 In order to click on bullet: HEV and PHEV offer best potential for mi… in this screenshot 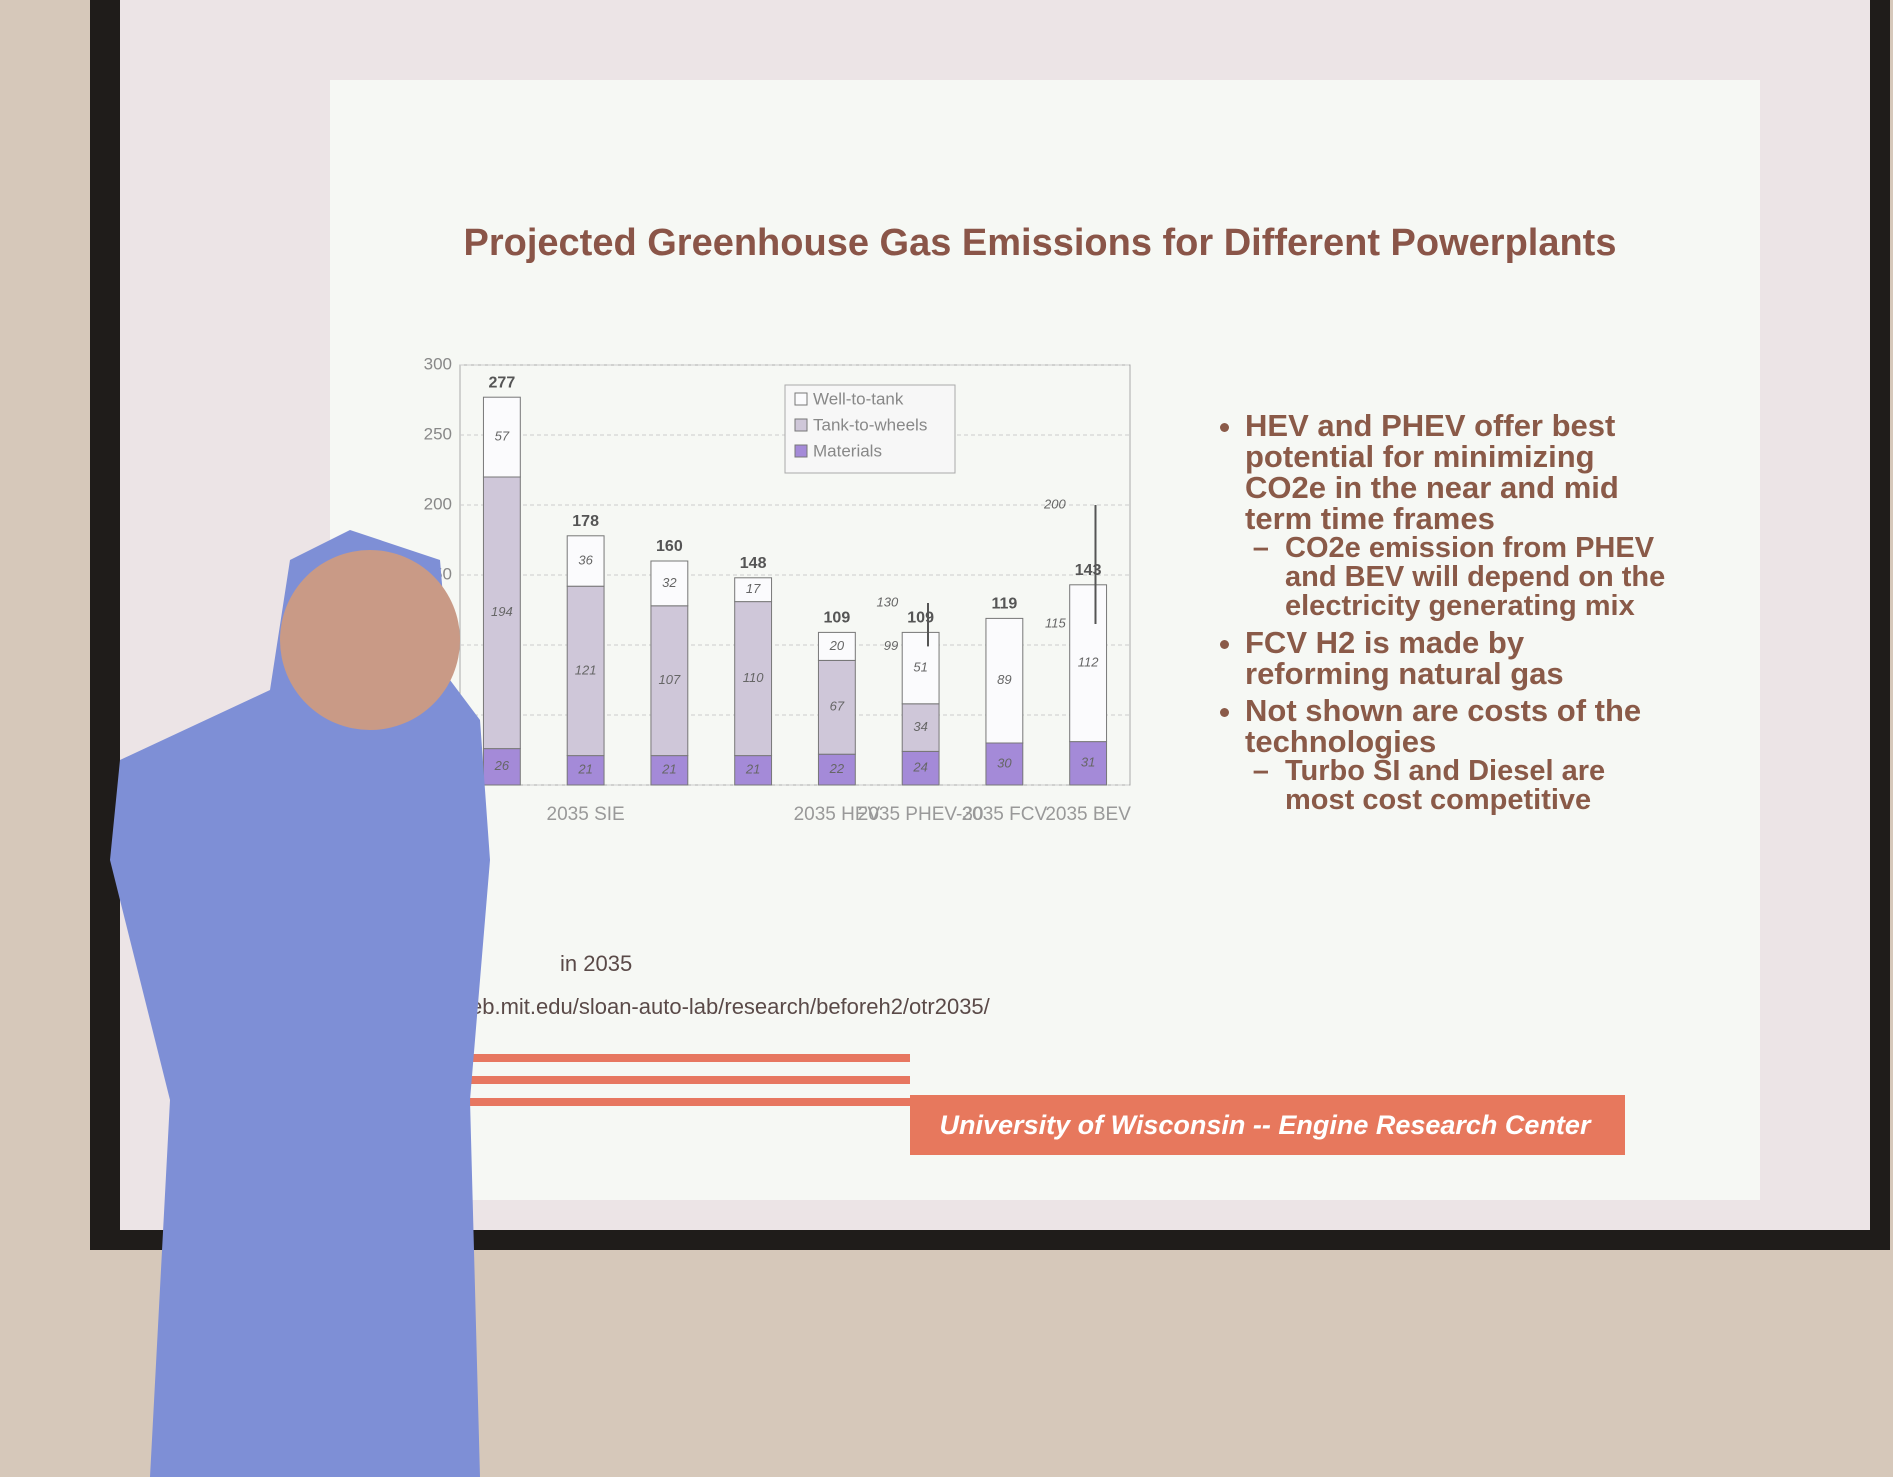, I will do `click(1460, 515)`.